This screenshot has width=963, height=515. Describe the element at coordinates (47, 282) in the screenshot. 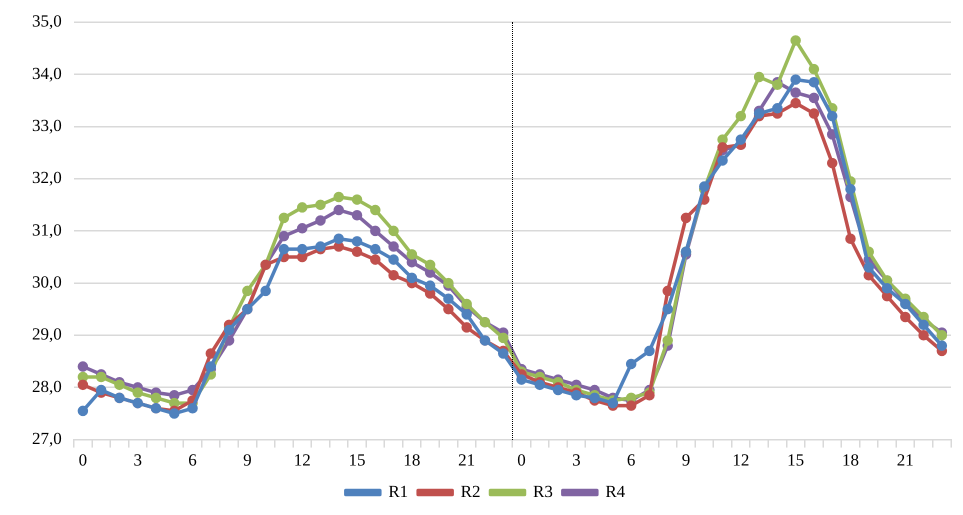

I see `y-tick-label: 30,0` at that location.